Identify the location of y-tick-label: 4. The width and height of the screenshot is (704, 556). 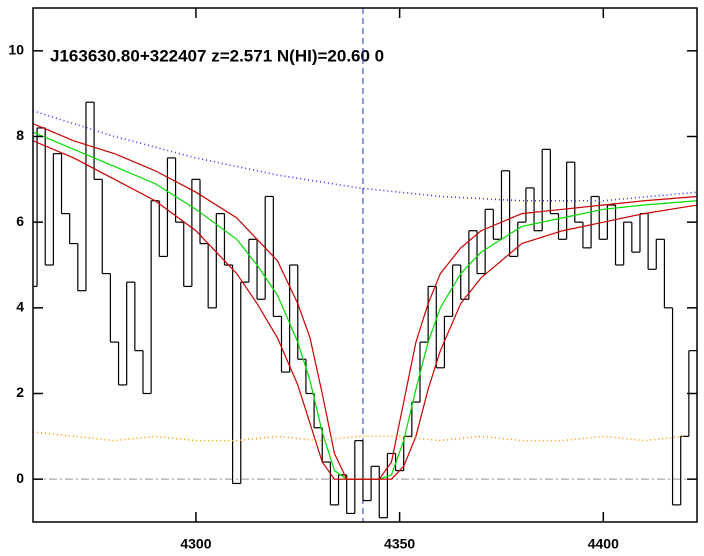
(20, 307).